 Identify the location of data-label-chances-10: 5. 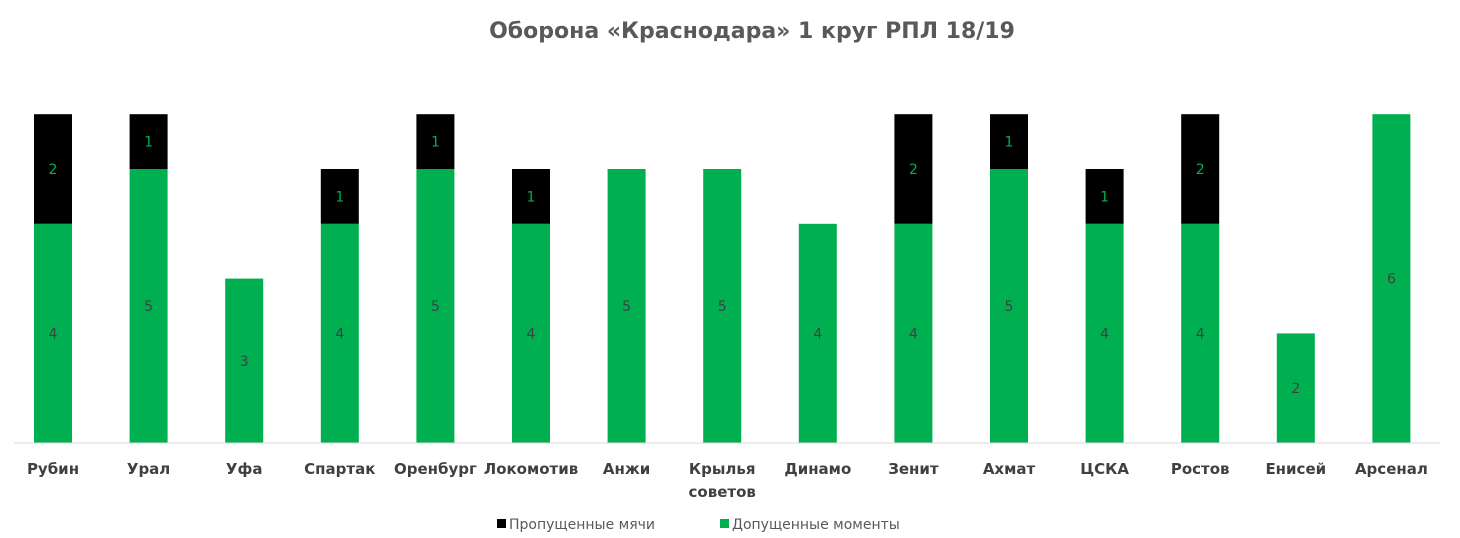
(1009, 307).